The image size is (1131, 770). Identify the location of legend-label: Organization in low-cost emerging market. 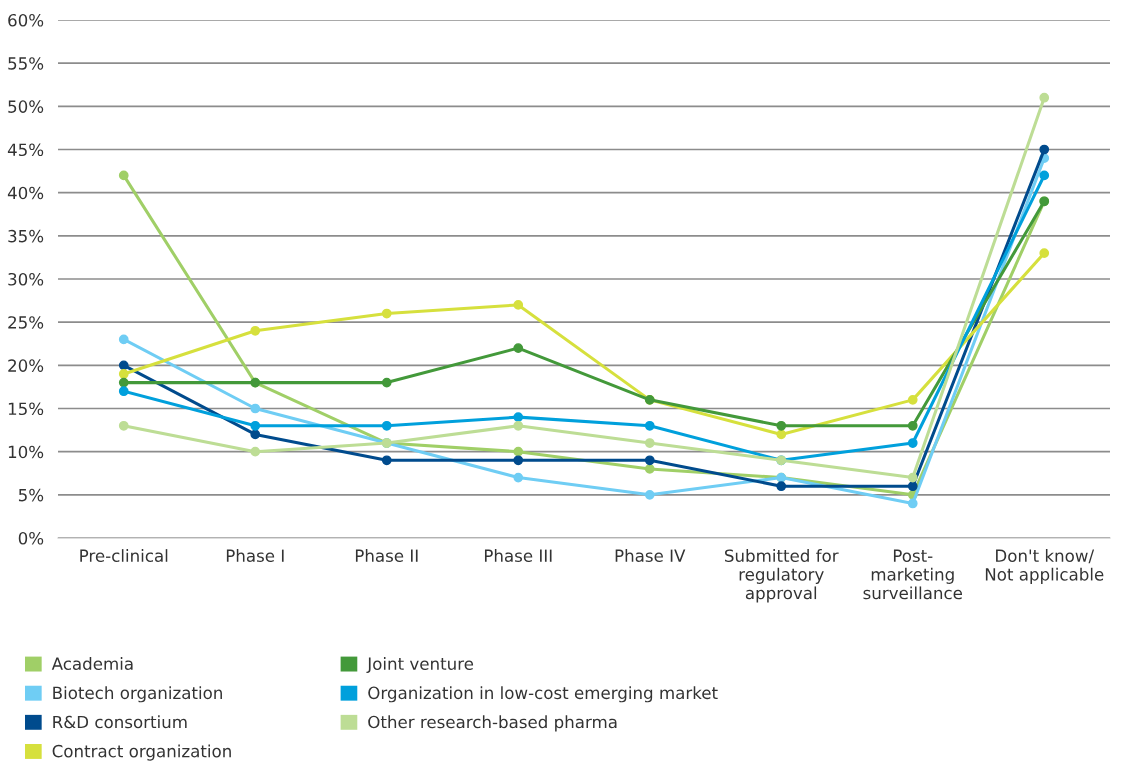
(543, 694).